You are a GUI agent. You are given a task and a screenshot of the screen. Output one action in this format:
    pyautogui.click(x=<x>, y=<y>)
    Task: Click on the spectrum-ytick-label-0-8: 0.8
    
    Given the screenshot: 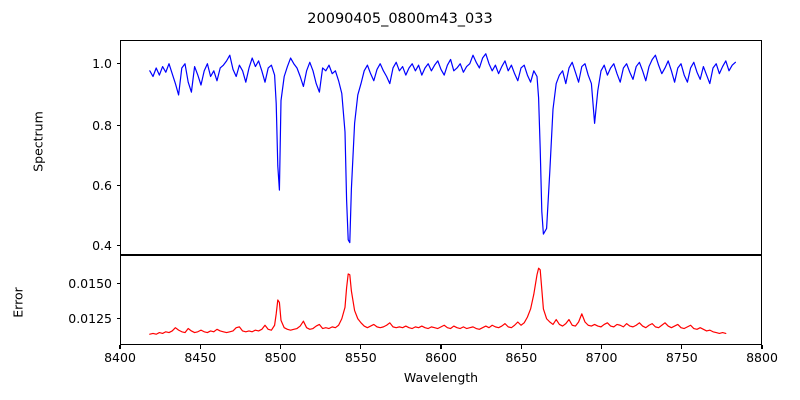 What is the action you would take?
    pyautogui.click(x=102, y=125)
    